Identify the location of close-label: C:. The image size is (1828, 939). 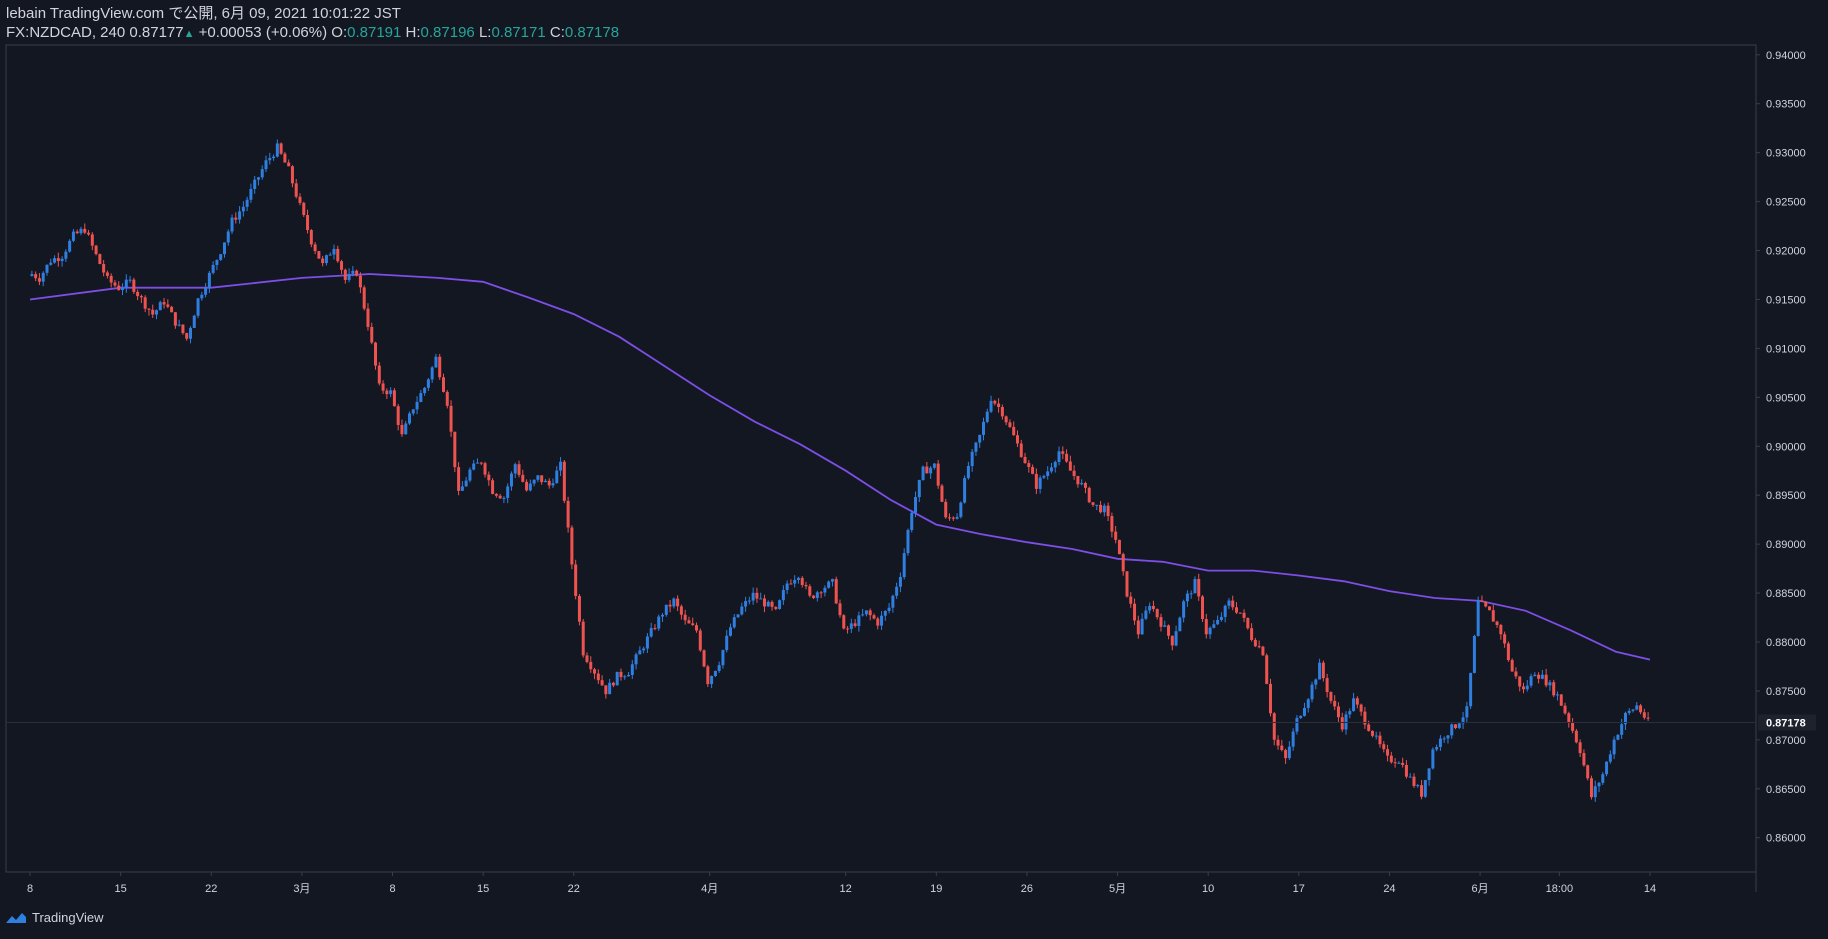
(557, 32).